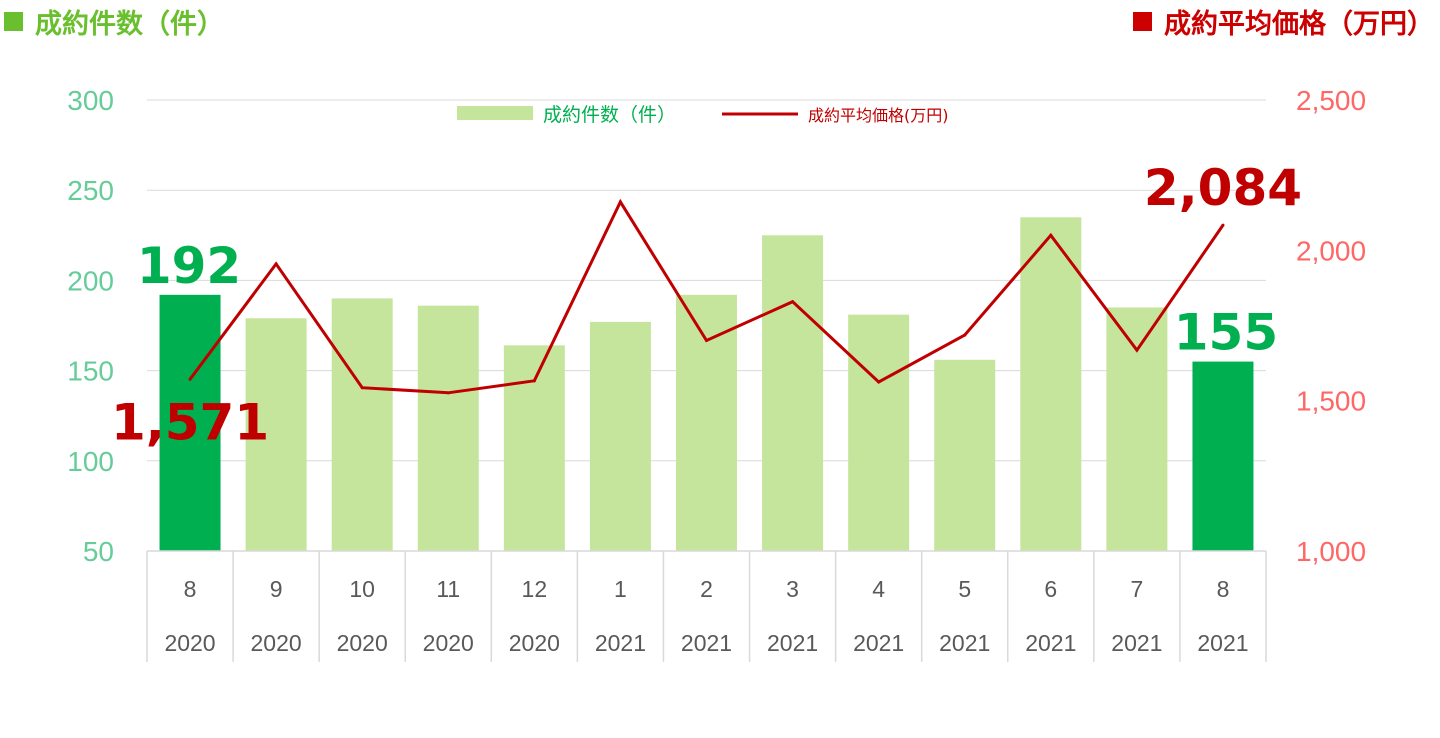  Describe the element at coordinates (1331, 100) in the screenshot. I see `right-axis-tick-label: 2,500` at that location.